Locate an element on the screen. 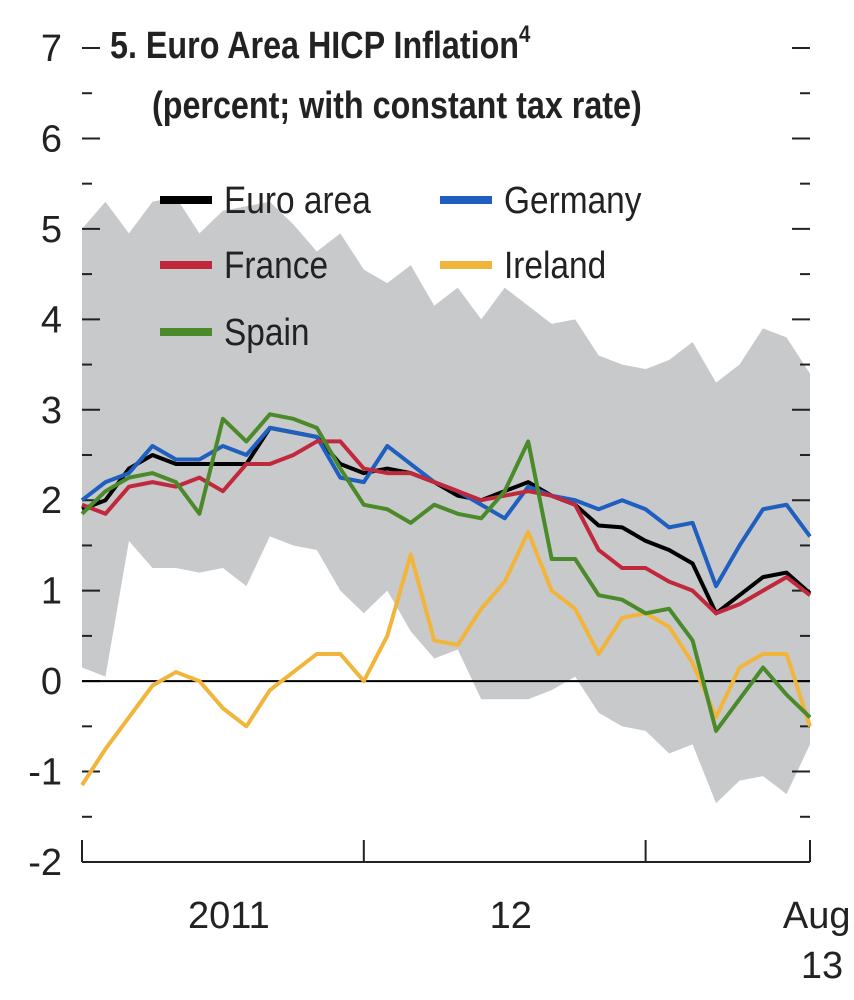 The height and width of the screenshot is (1000, 854). x-tick-label-line: 13 is located at coordinates (822, 966).